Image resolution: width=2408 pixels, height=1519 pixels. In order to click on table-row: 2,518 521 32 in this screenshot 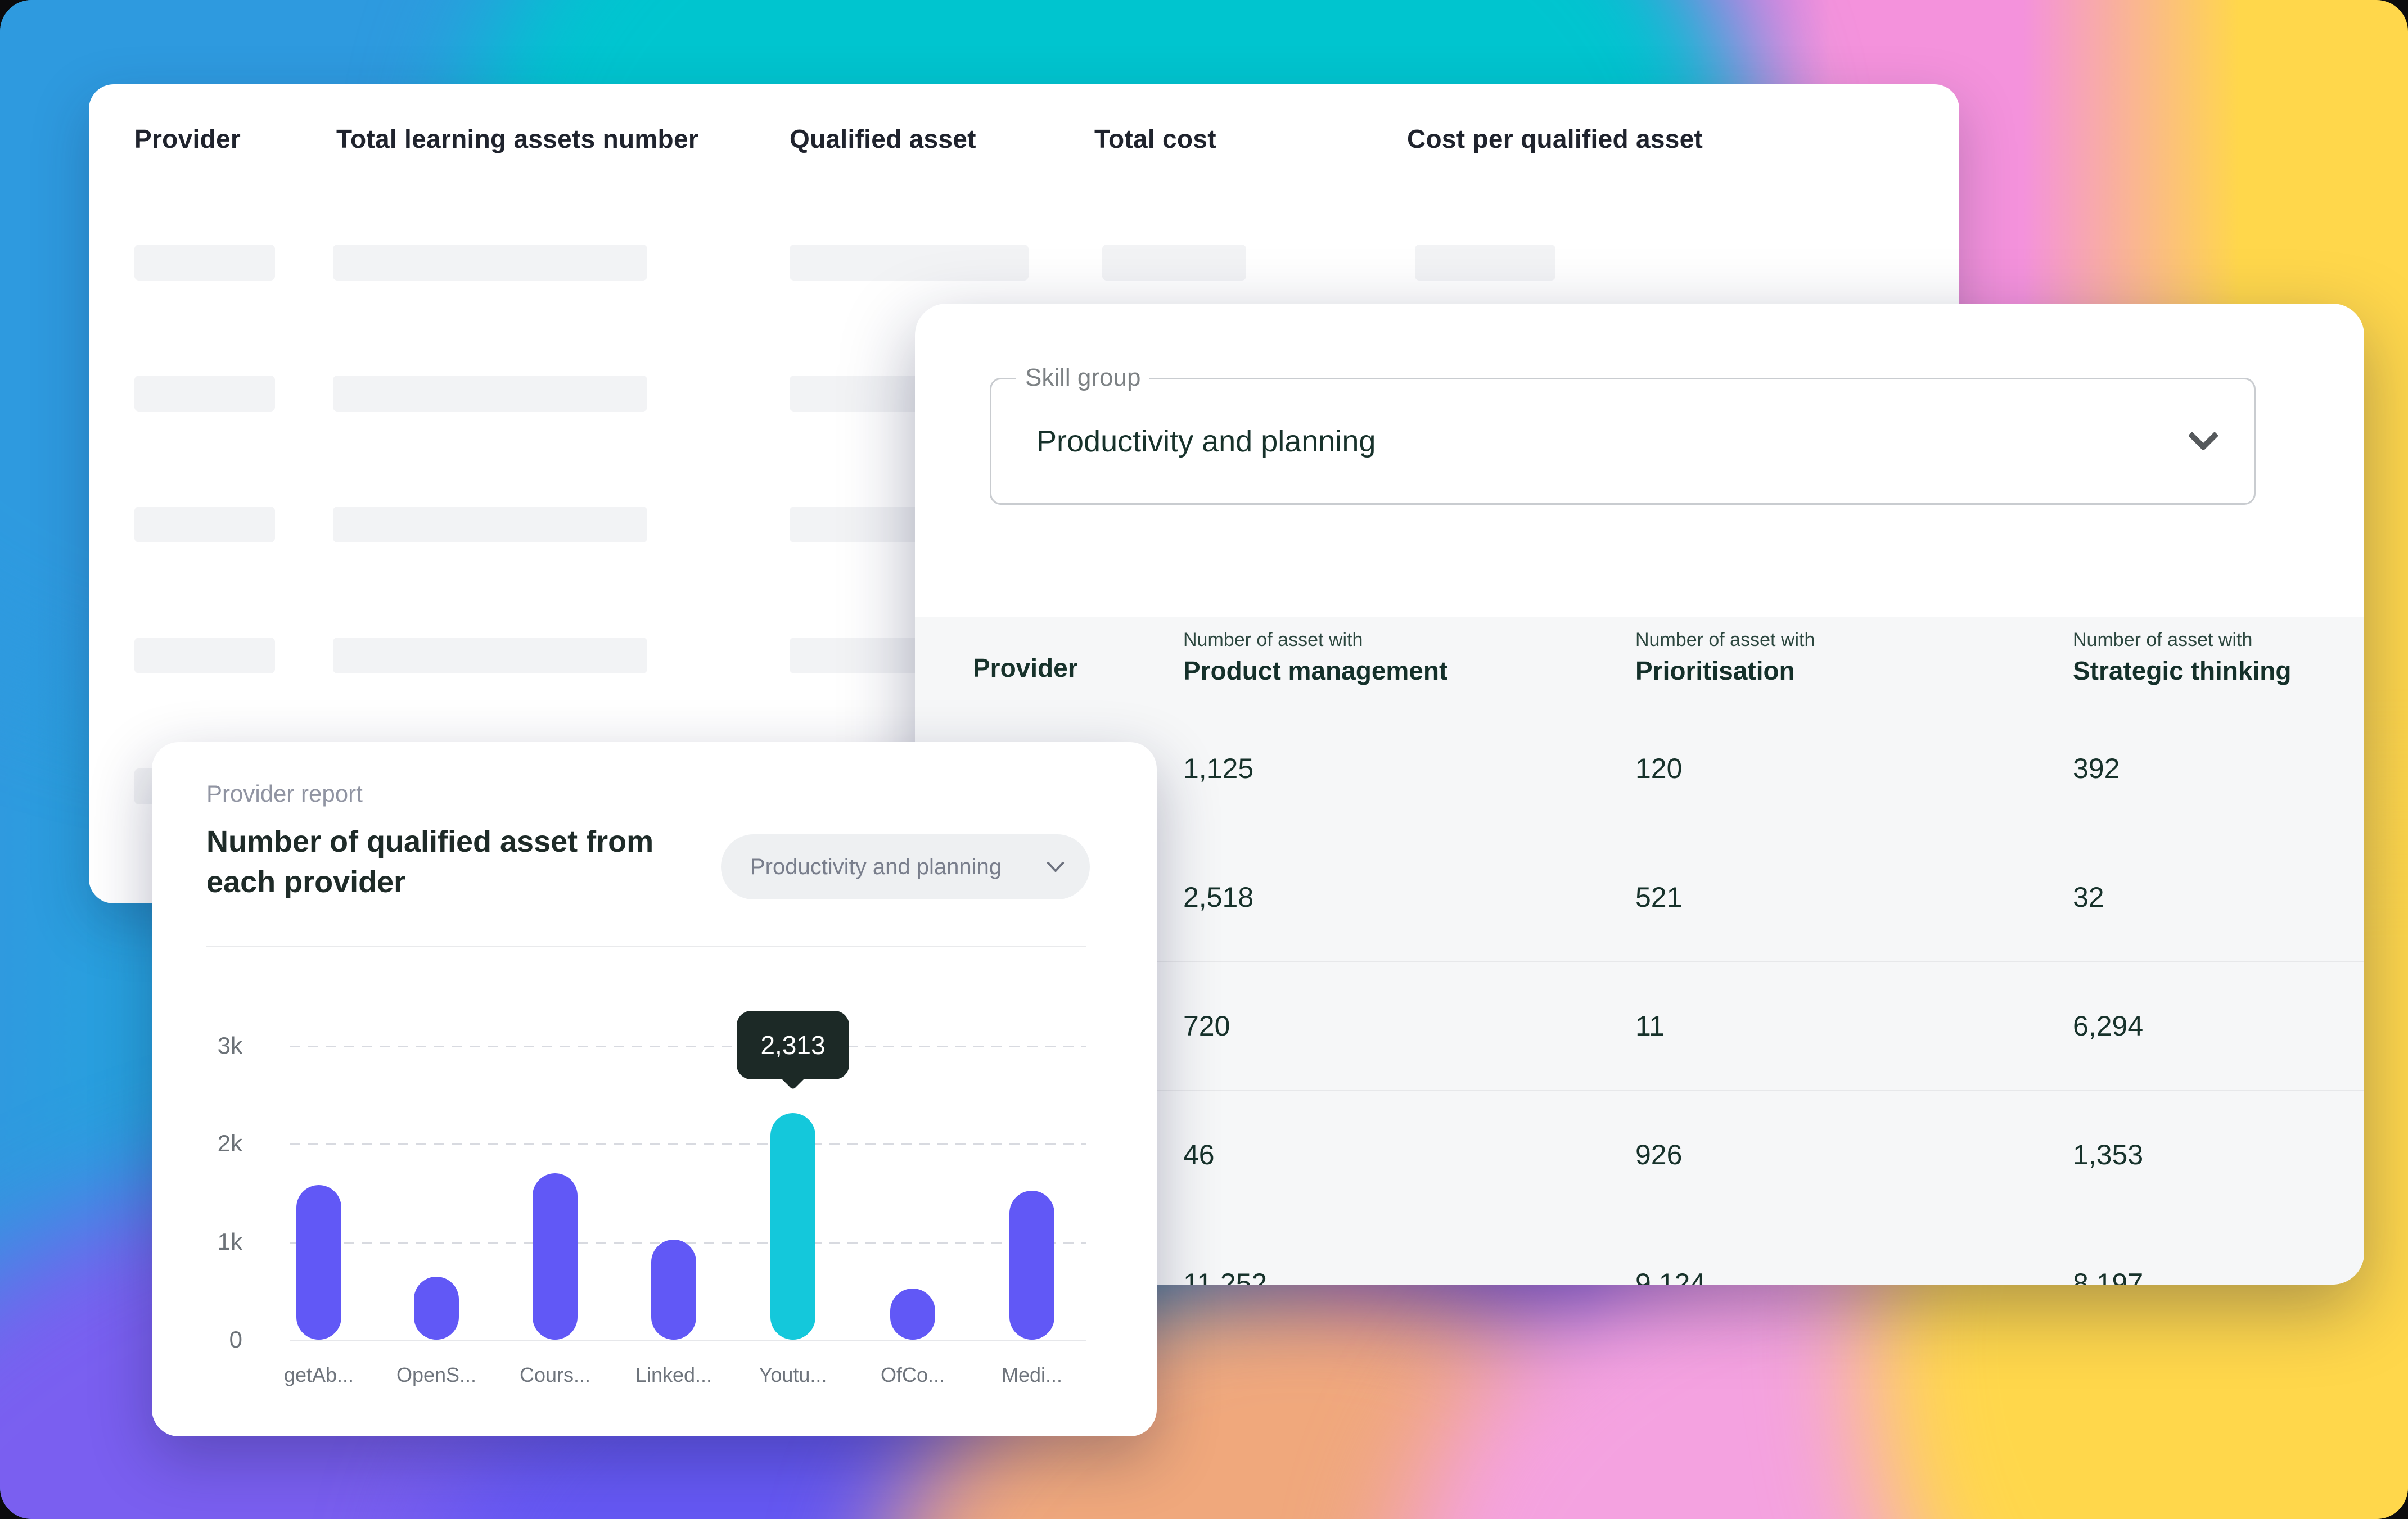, I will do `click(1639, 897)`.